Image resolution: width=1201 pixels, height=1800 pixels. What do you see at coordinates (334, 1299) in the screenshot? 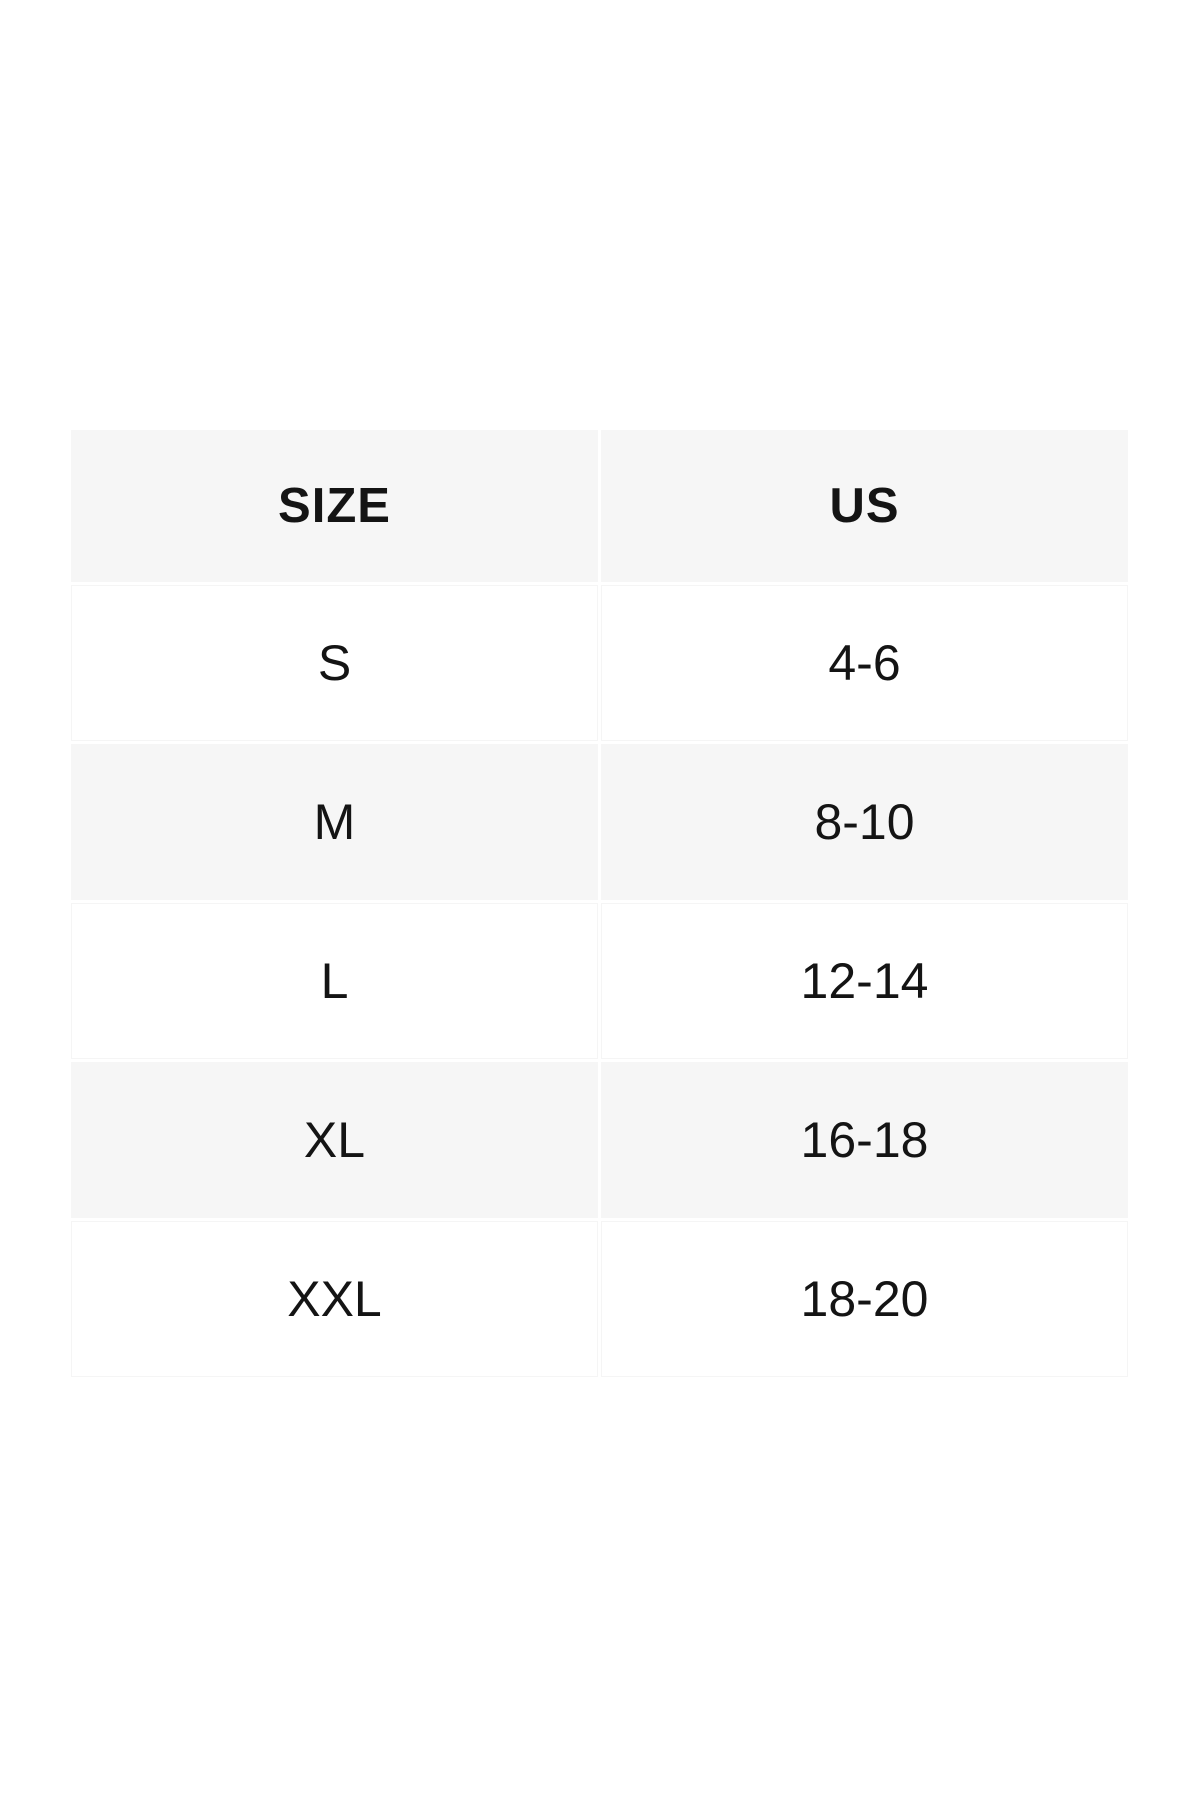
I see `size-cell: XXL` at bounding box center [334, 1299].